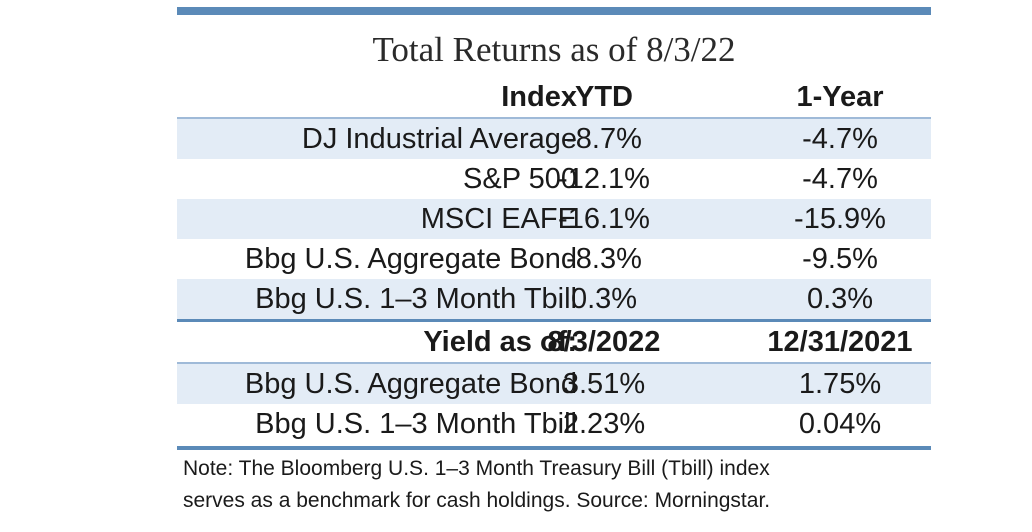  Describe the element at coordinates (539, 97) in the screenshot. I see `header-index: Index` at that location.